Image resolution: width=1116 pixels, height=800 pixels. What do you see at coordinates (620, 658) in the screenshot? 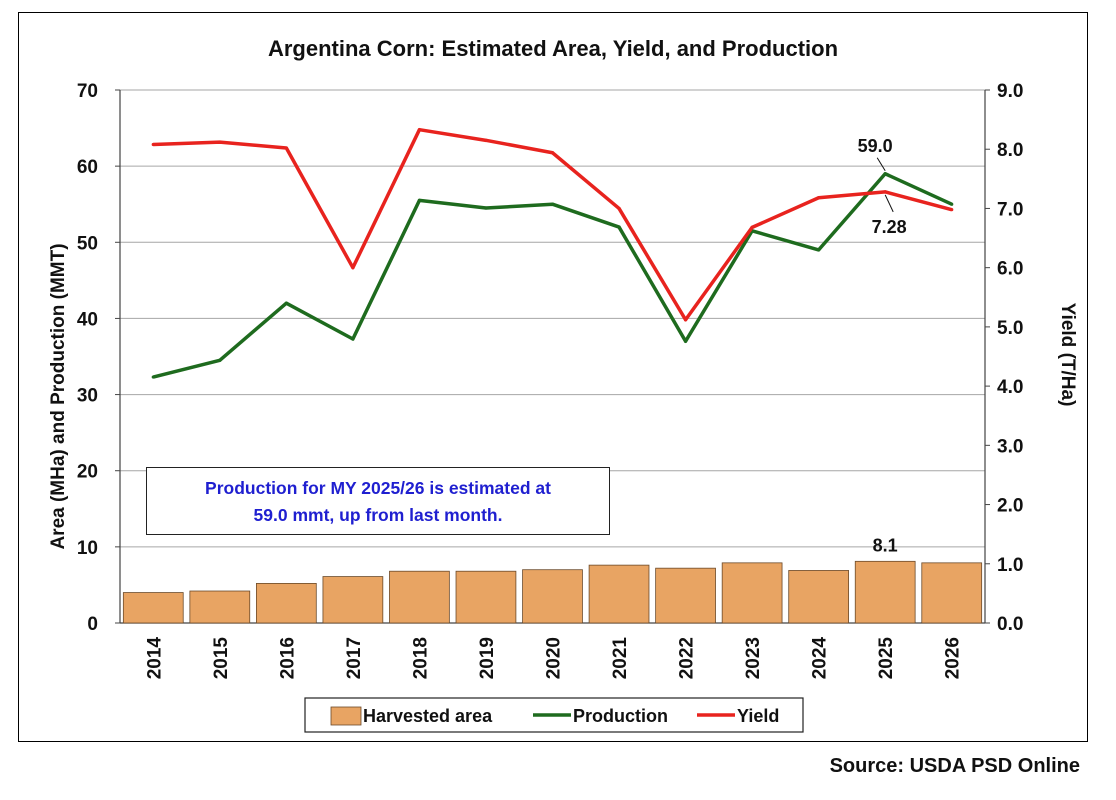
I see `x-tick-label: 2021` at bounding box center [620, 658].